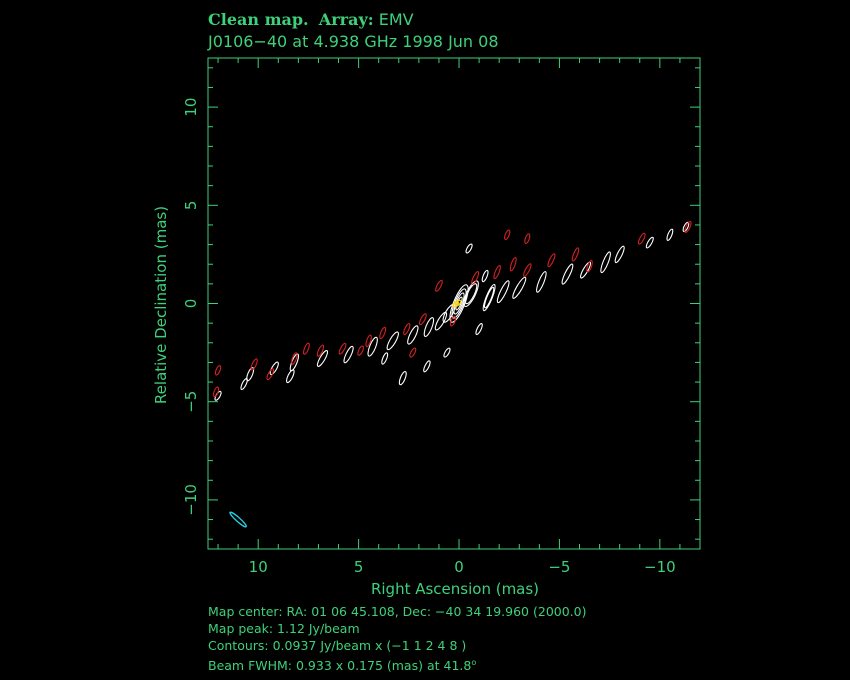 This screenshot has height=680, width=850. What do you see at coordinates (359, 567) in the screenshot?
I see `x-tick-label: 5` at bounding box center [359, 567].